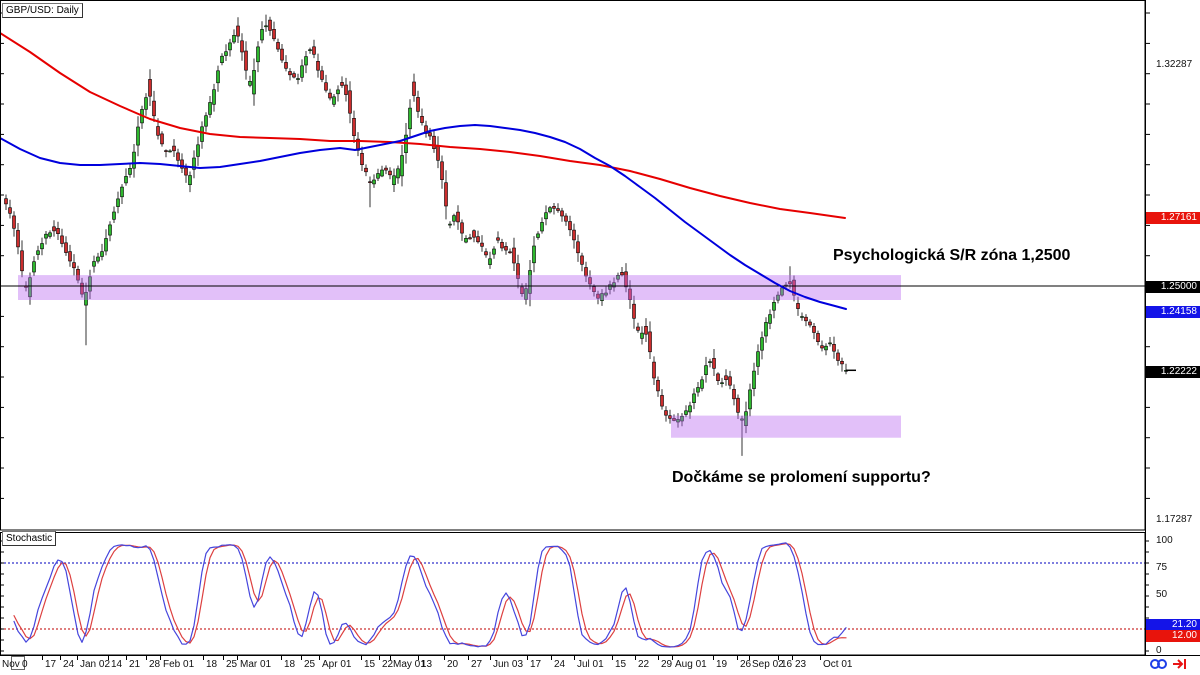 The image size is (1200, 675). What do you see at coordinates (290, 664) in the screenshot?
I see `date-axis-label: 18` at bounding box center [290, 664].